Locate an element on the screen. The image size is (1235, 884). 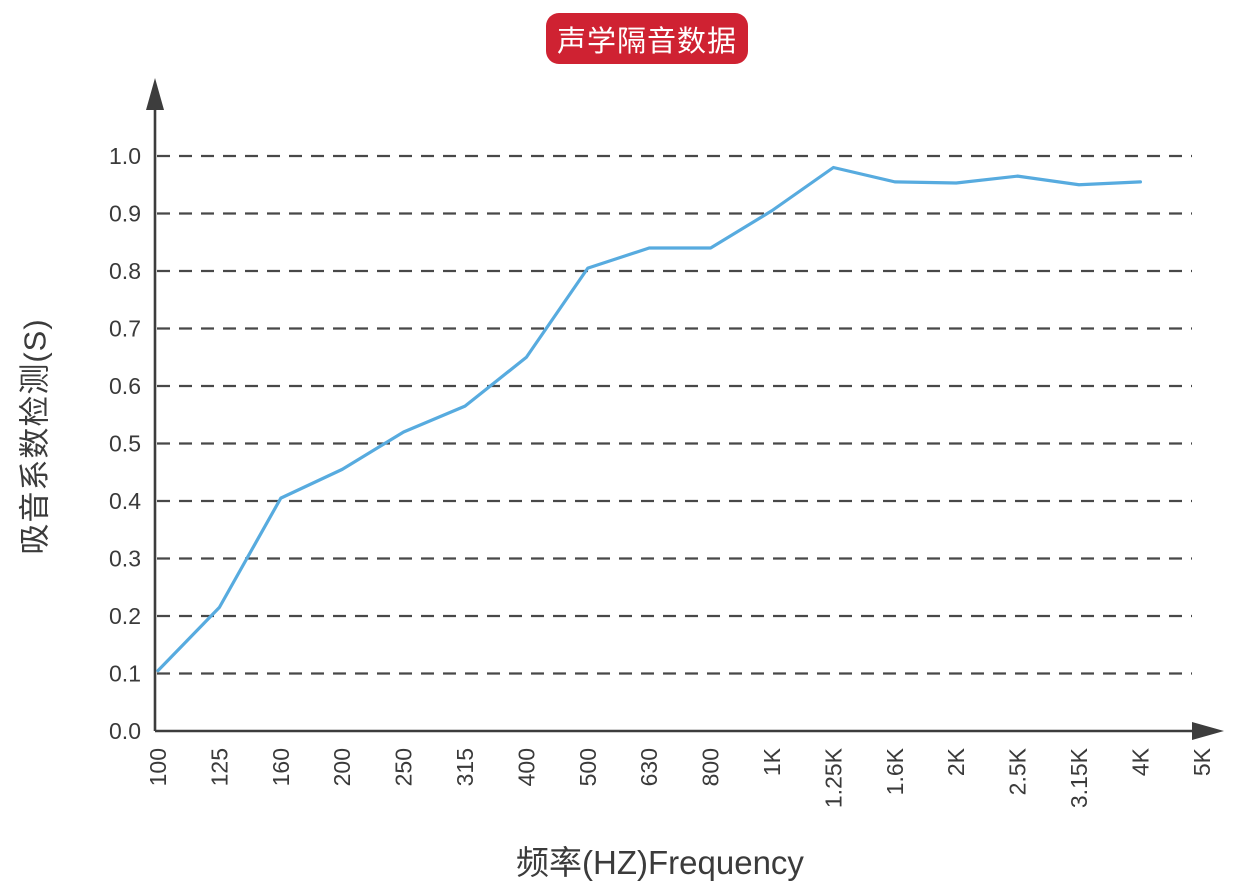
x-tick-label: 5K is located at coordinates (1202, 761).